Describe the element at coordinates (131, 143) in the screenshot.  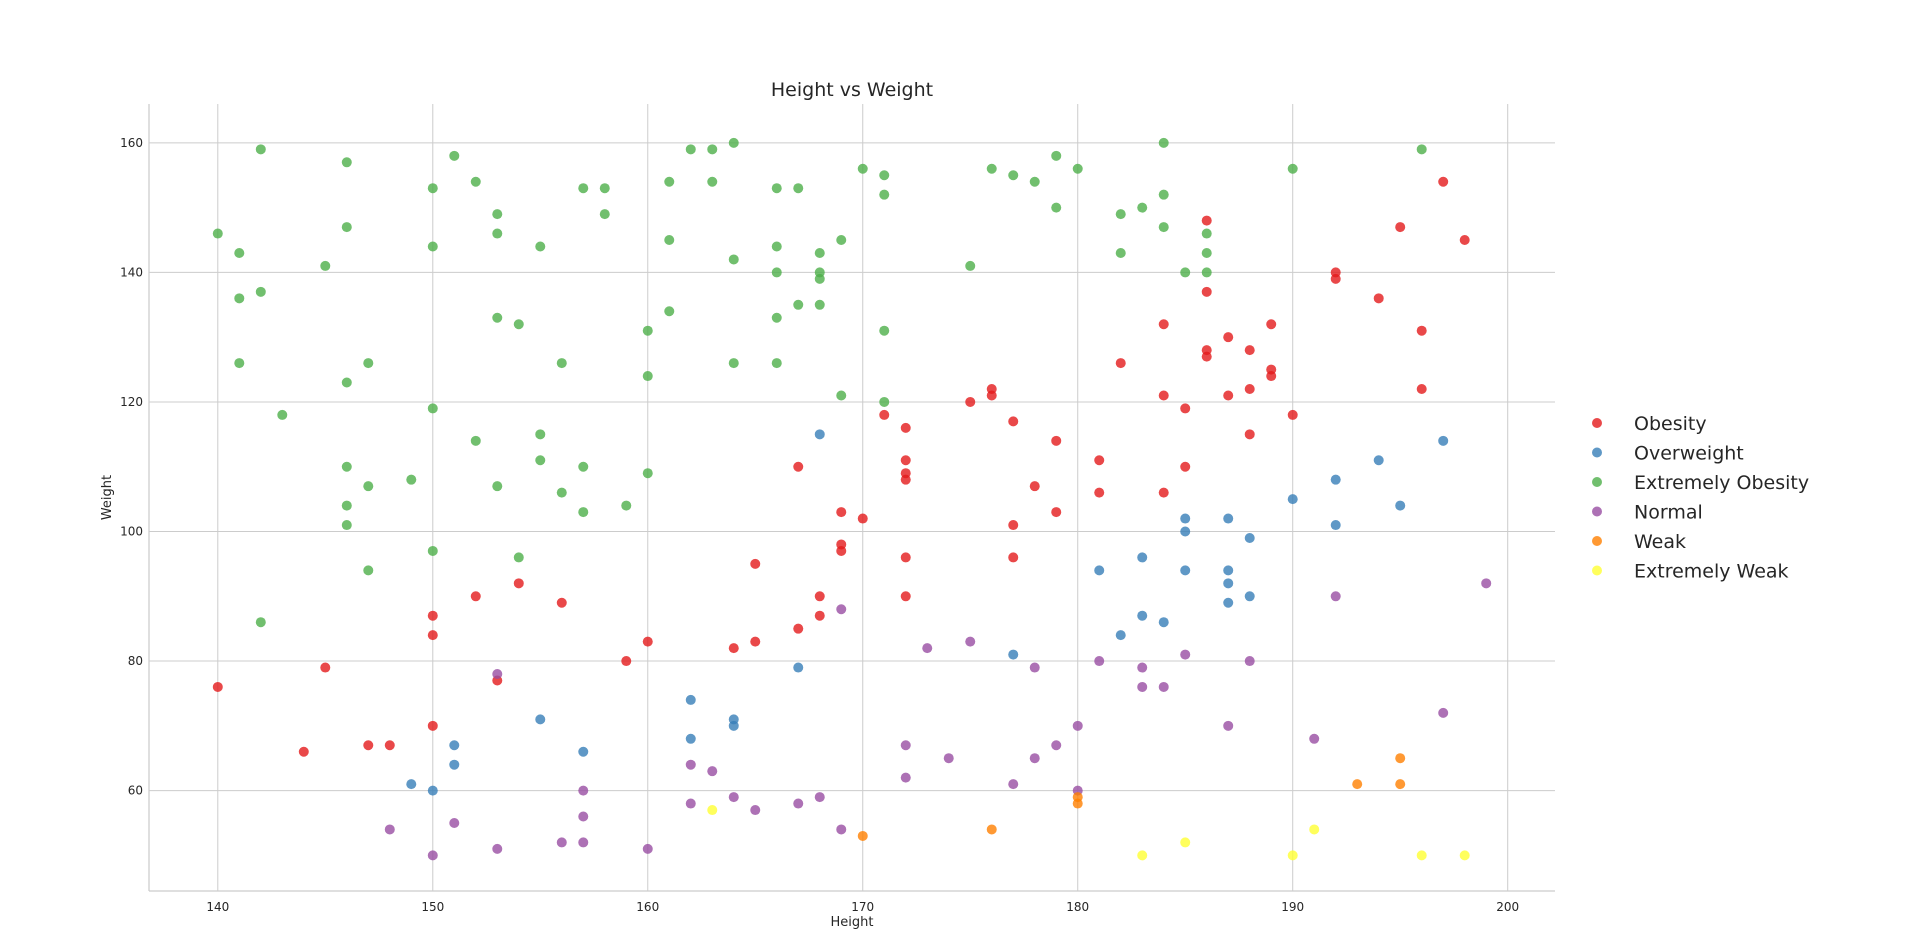
I see `y-tick-label: 160` at that location.